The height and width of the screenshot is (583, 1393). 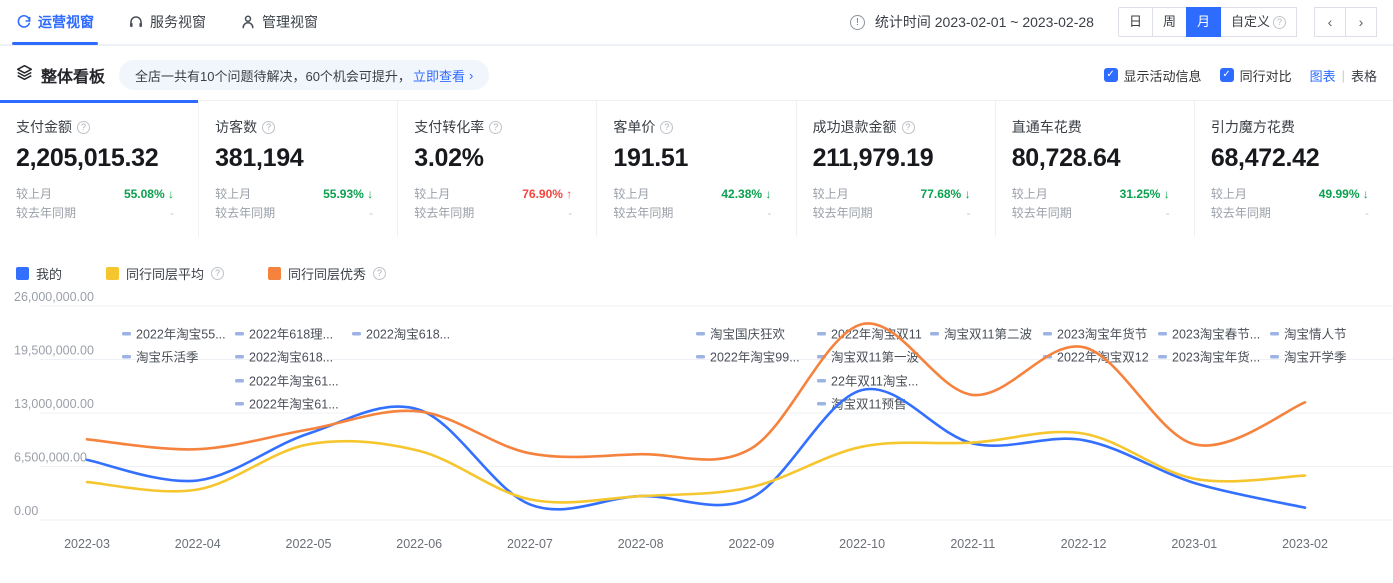 What do you see at coordinates (327, 273) in the screenshot?
I see `legend-item-peer-excellent: 同行同层优秀?` at bounding box center [327, 273].